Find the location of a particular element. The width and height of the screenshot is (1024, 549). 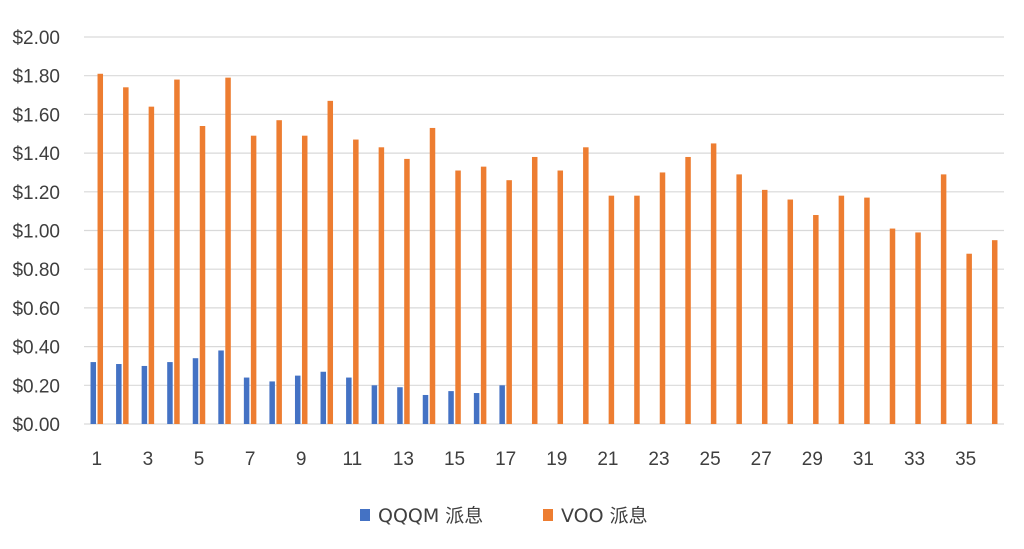

x-tick-label: 33 is located at coordinates (914, 459).